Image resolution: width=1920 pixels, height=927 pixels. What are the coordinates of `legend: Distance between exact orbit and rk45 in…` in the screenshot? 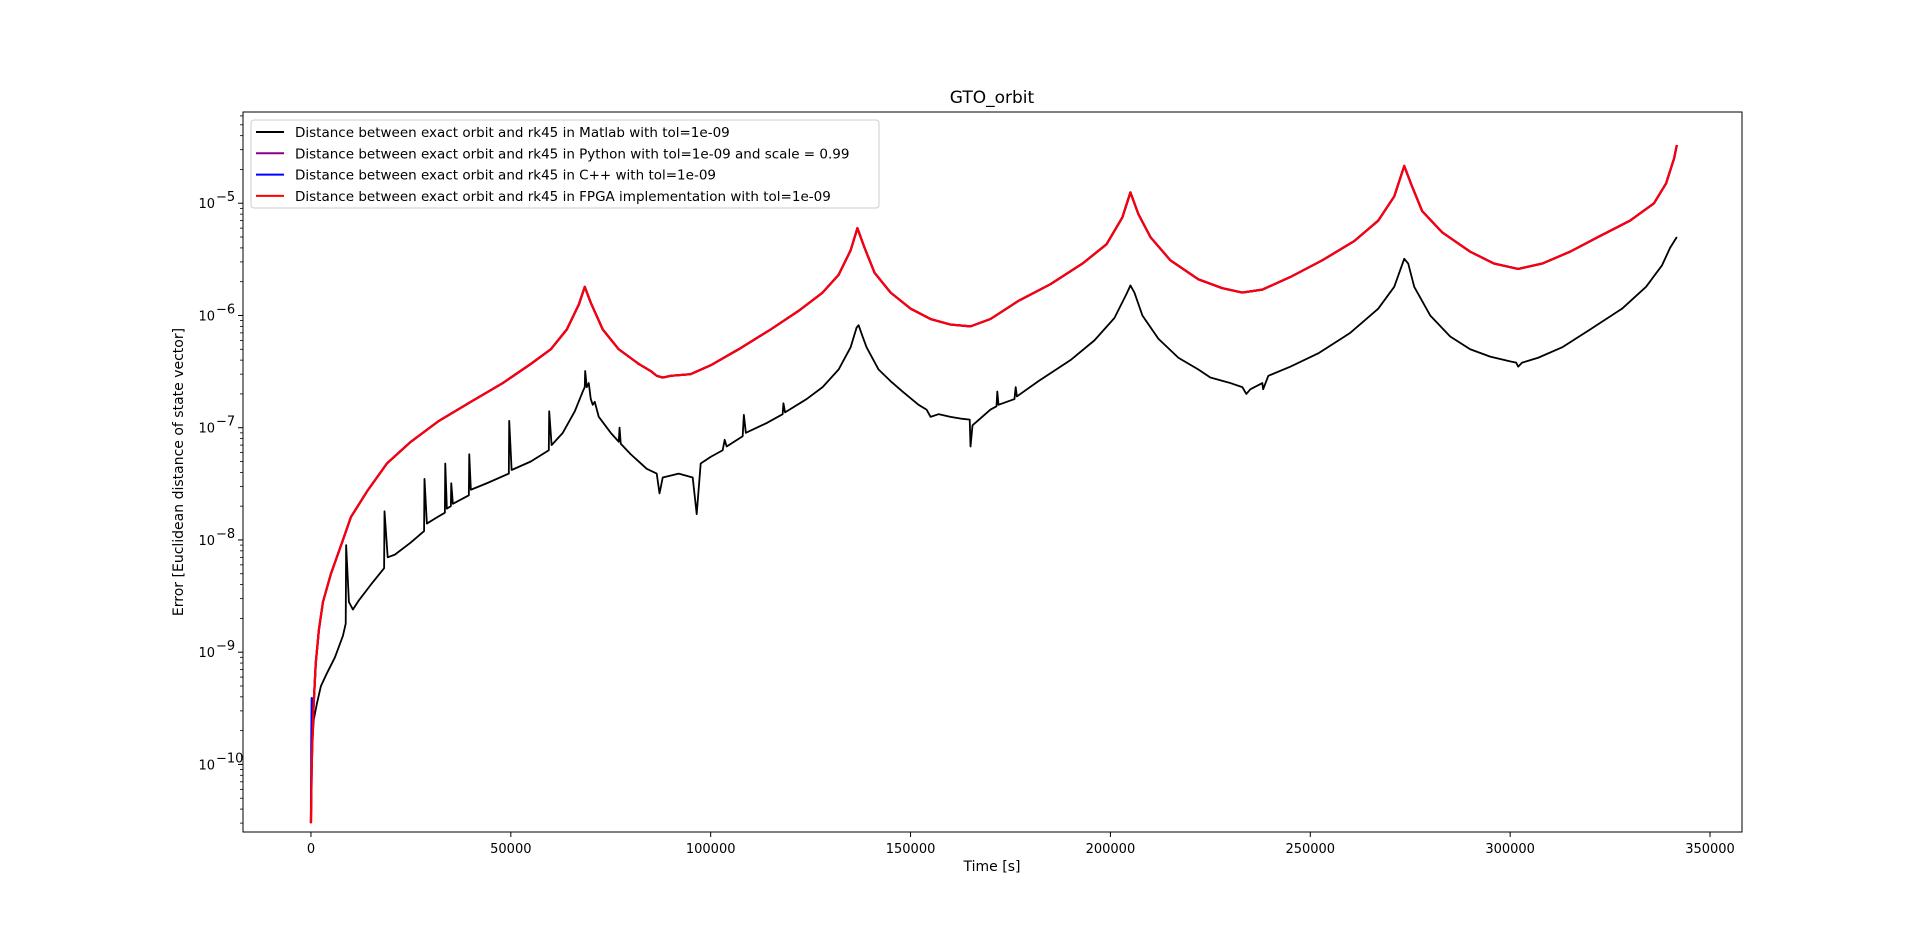 It's located at (565, 164).